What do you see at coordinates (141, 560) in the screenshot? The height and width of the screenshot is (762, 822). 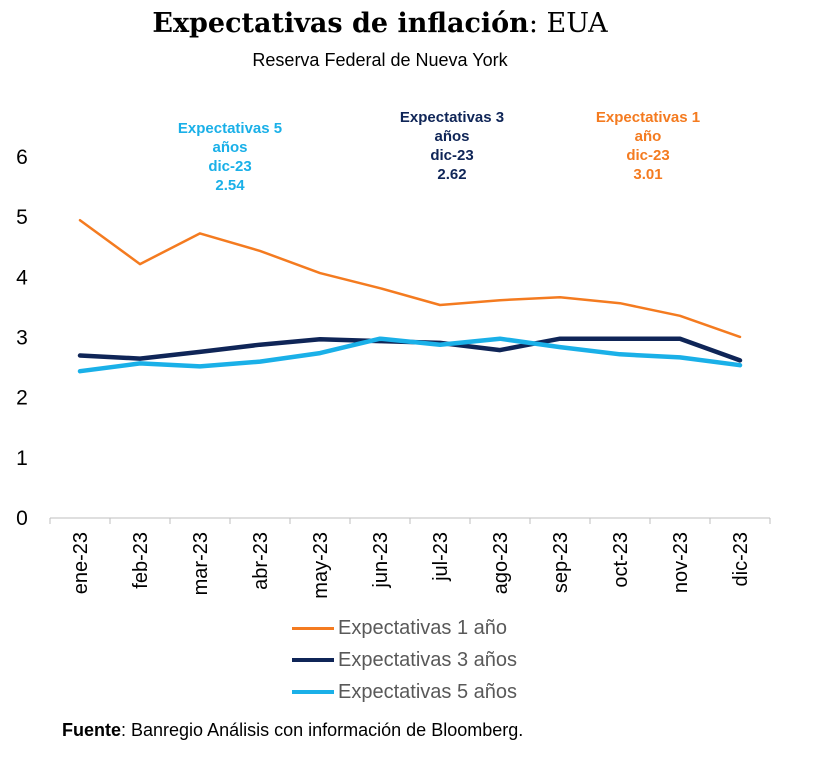 I see `x-tick-label: feb-23` at bounding box center [141, 560].